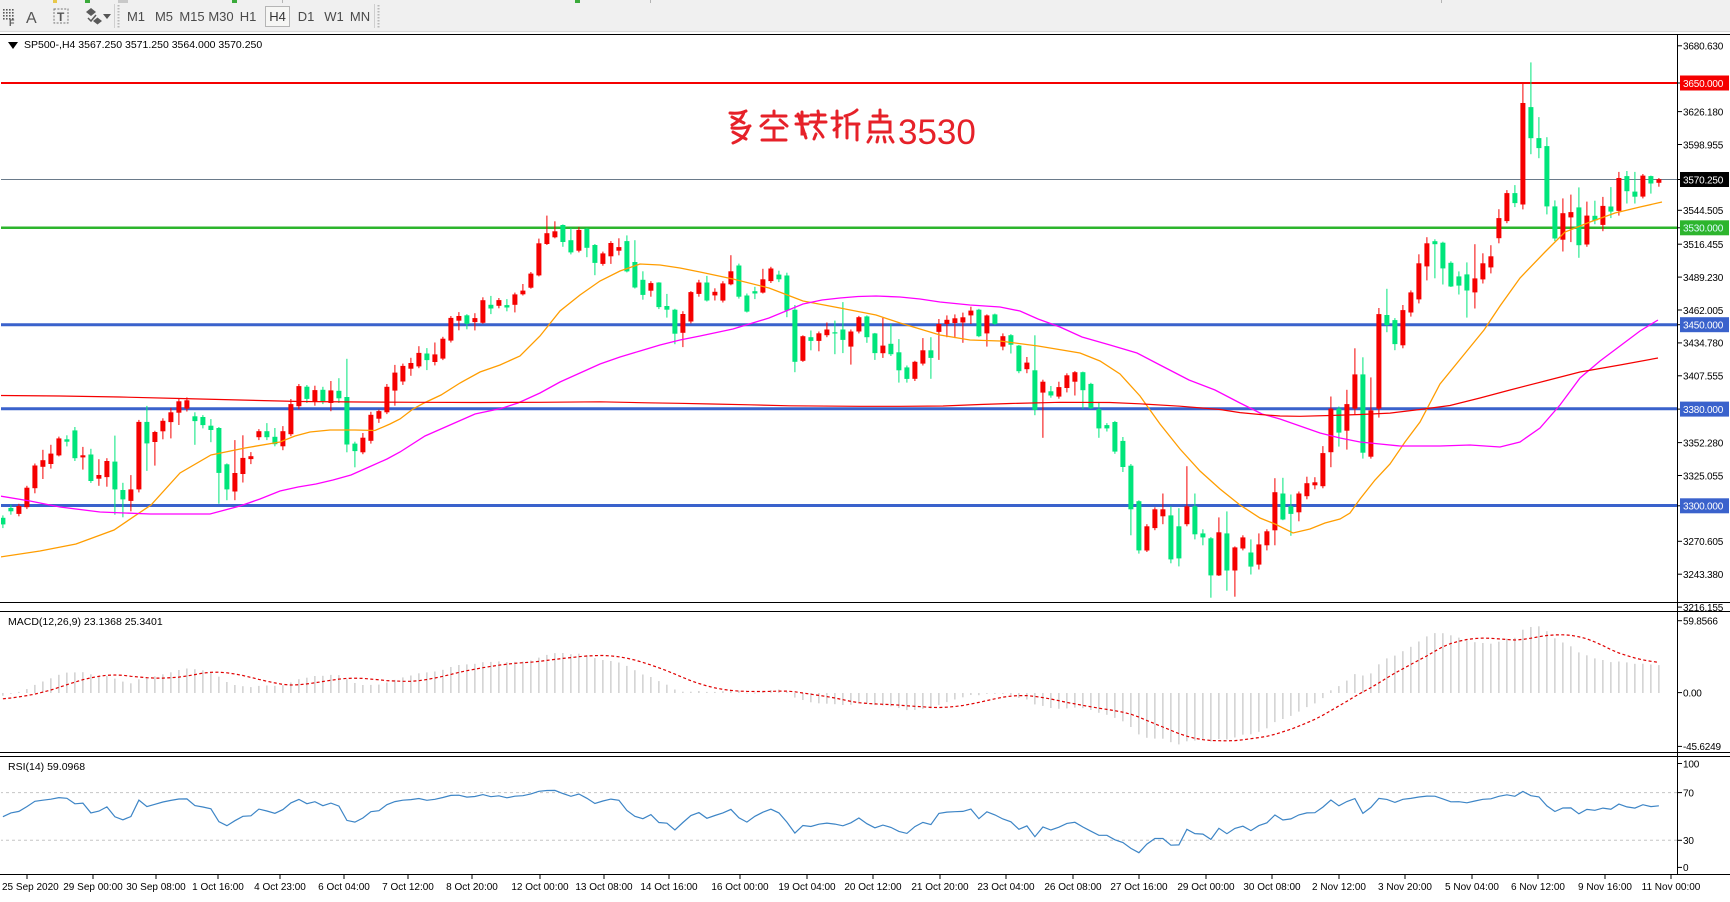 This screenshot has width=1730, height=902. I want to click on svg-text: 29 Sep 00:00, so click(93, 887).